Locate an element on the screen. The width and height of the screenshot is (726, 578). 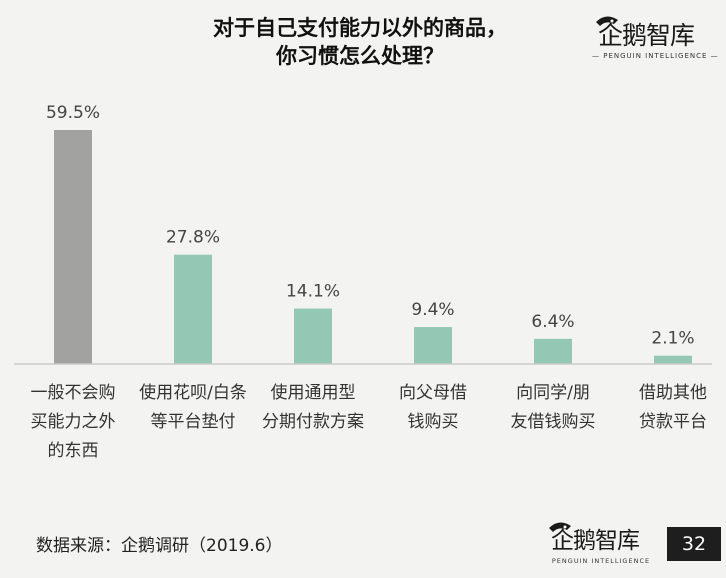
data-label-3: 14.1% is located at coordinates (313, 292).